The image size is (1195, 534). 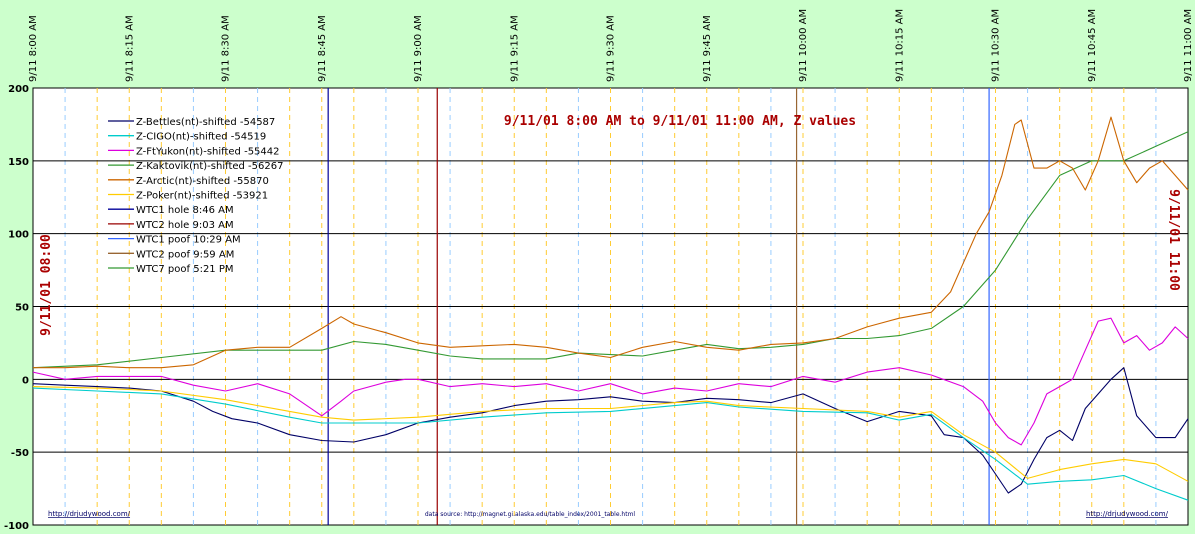 I want to click on y-tick-label: 0, so click(x=25, y=380).